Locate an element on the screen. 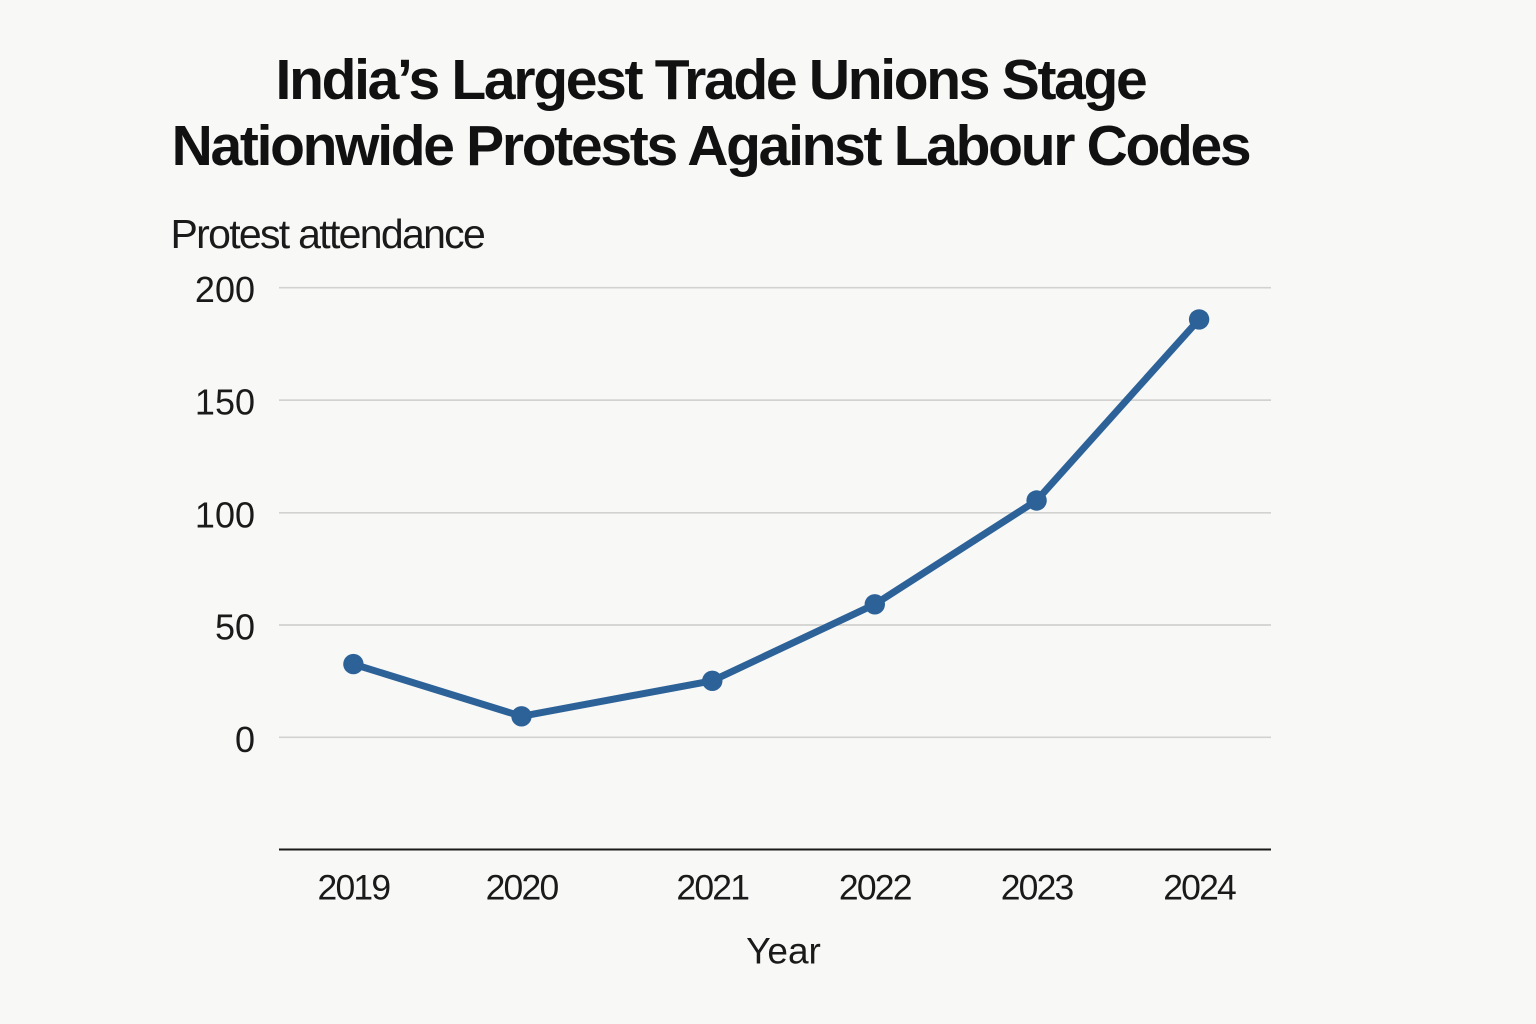  svg-text: 150 is located at coordinates (225, 402).